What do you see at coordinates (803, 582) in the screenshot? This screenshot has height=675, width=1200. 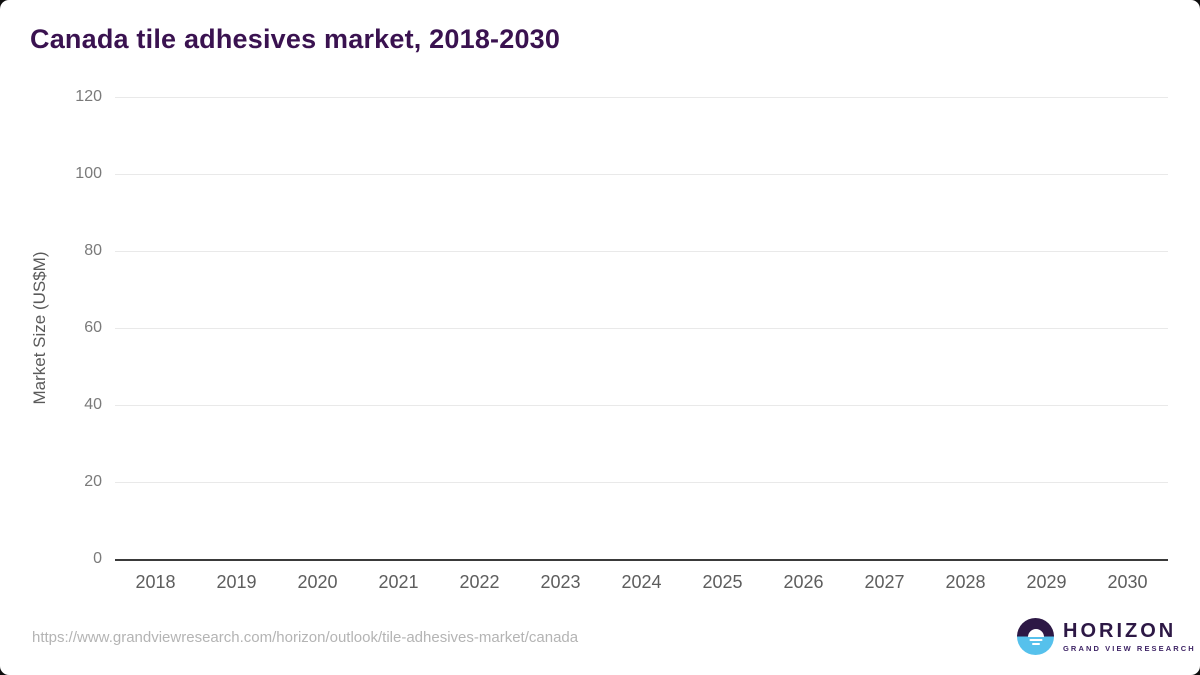 I see `x-tick-2026: 2026` at bounding box center [803, 582].